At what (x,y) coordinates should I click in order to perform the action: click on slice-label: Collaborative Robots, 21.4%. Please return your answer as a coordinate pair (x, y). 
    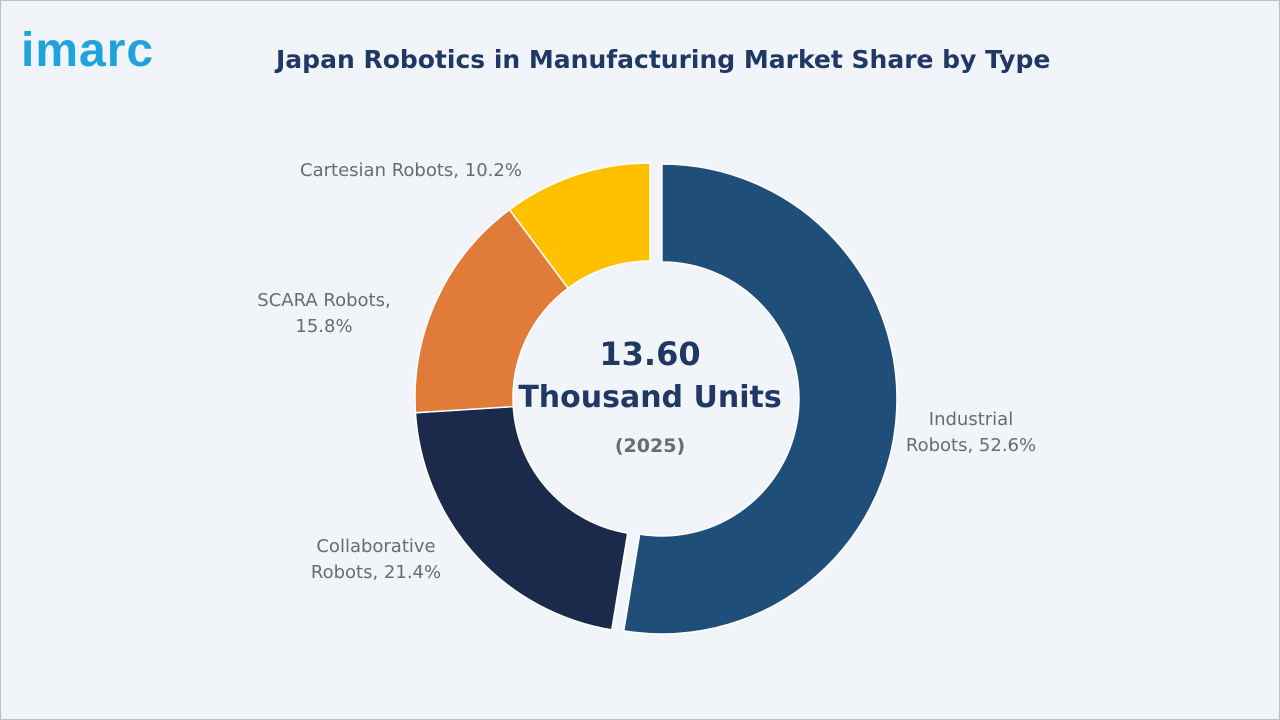
    Looking at the image, I should click on (376, 559).